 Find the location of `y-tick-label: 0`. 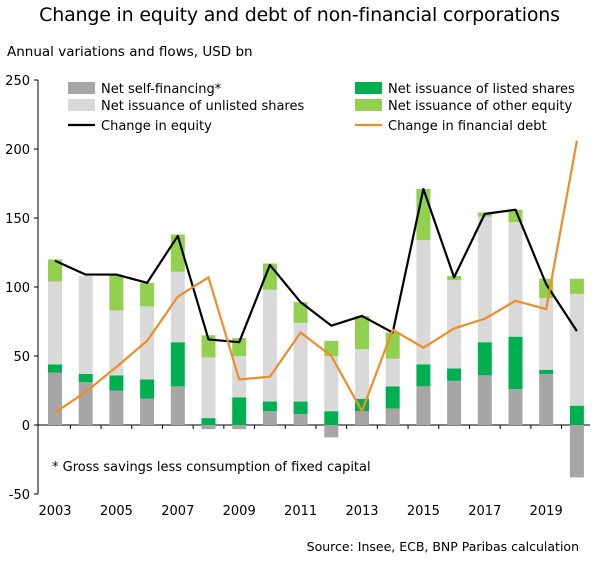

y-tick-label: 0 is located at coordinates (26, 426).